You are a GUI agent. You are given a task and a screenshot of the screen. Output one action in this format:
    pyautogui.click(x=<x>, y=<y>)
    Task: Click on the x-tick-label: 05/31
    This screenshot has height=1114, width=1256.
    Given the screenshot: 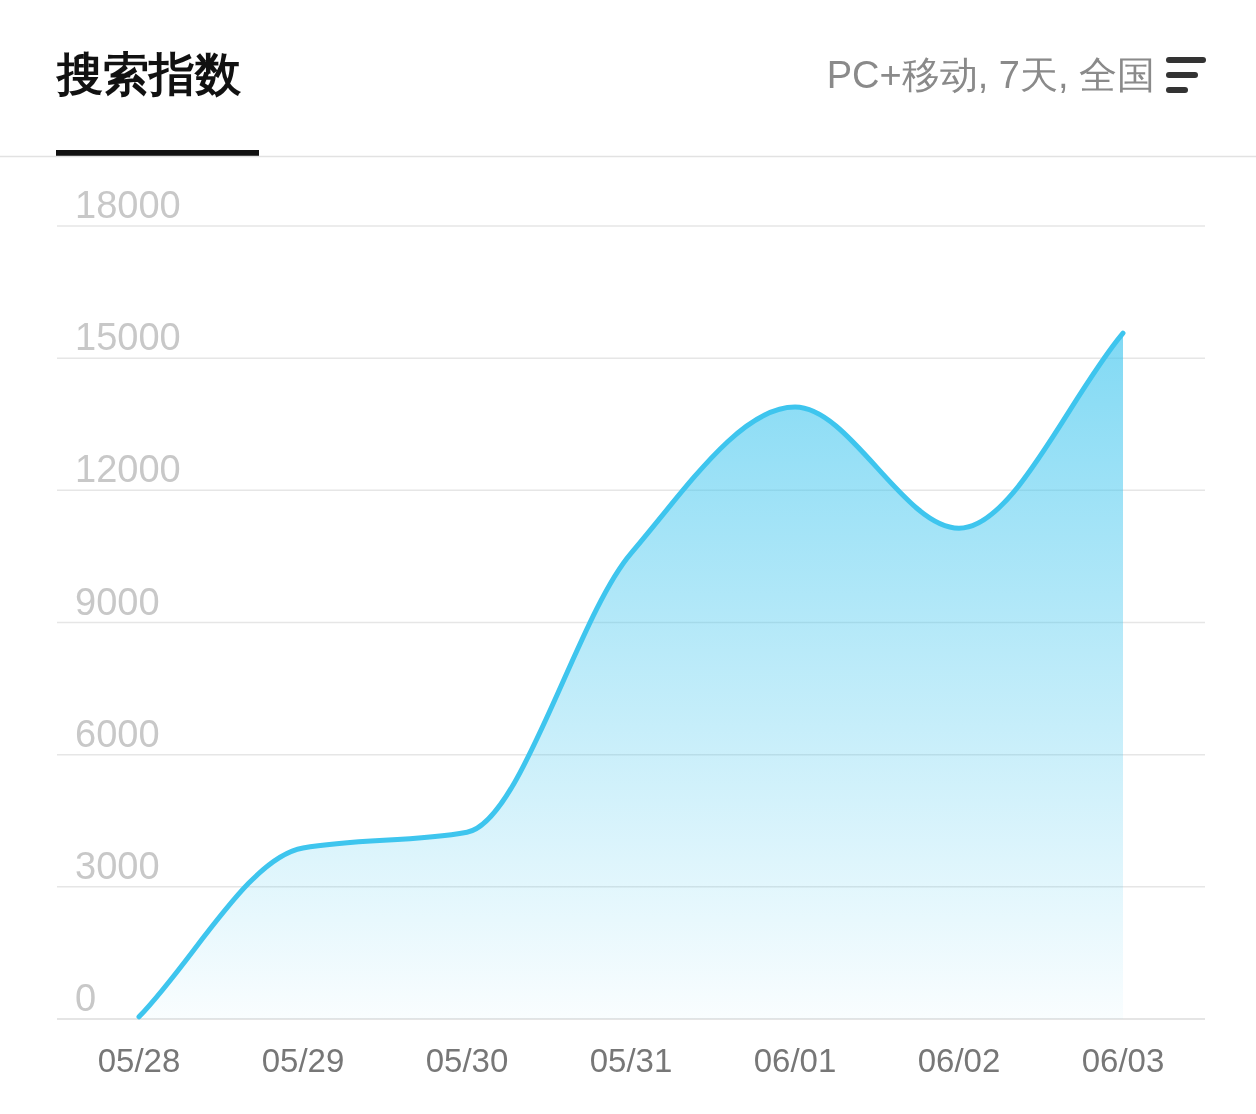 What is the action you would take?
    pyautogui.click(x=631, y=1060)
    